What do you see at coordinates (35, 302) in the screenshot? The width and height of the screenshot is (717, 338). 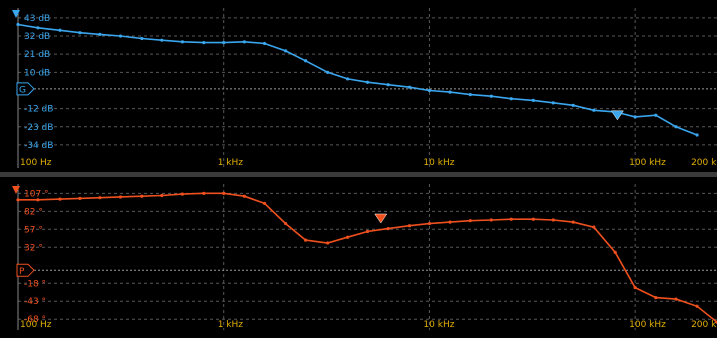 I see `phase-y-tick-label: -43 °` at bounding box center [35, 302].